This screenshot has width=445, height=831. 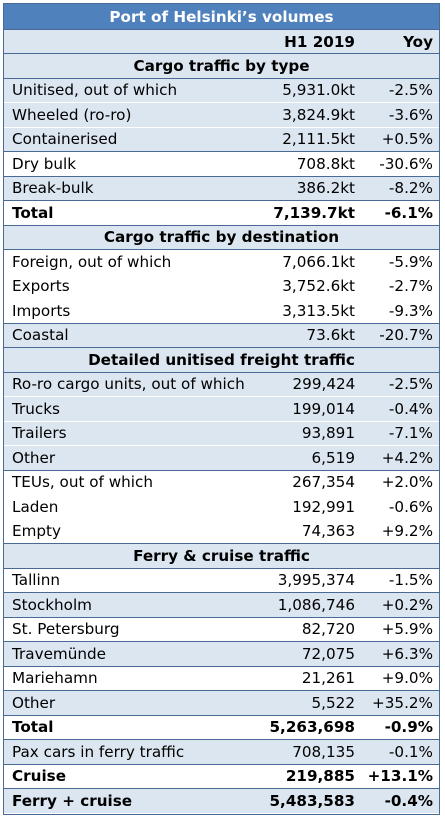 I want to click on section-header: Ferry & cruise traffic, so click(x=221, y=556).